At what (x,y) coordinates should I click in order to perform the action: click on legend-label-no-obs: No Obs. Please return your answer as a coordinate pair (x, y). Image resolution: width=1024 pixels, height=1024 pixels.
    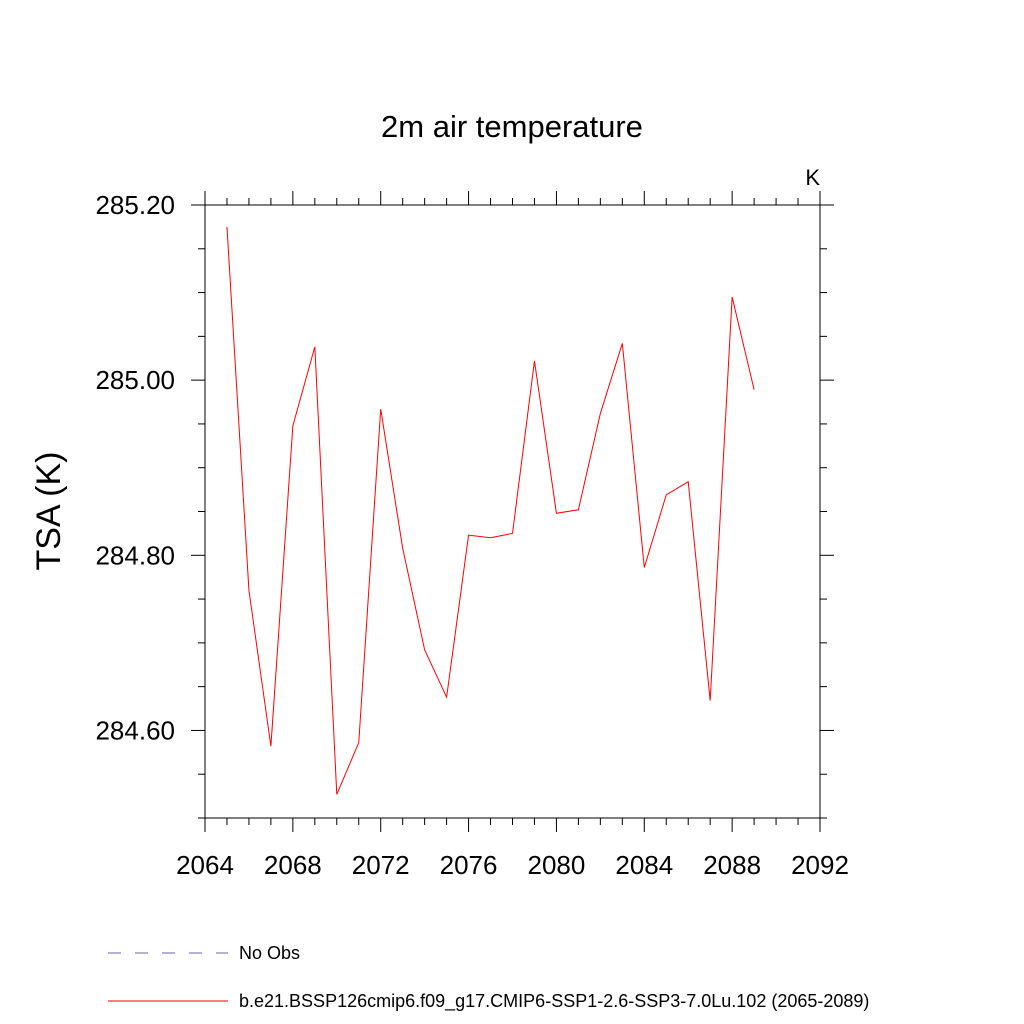
    Looking at the image, I should click on (269, 953).